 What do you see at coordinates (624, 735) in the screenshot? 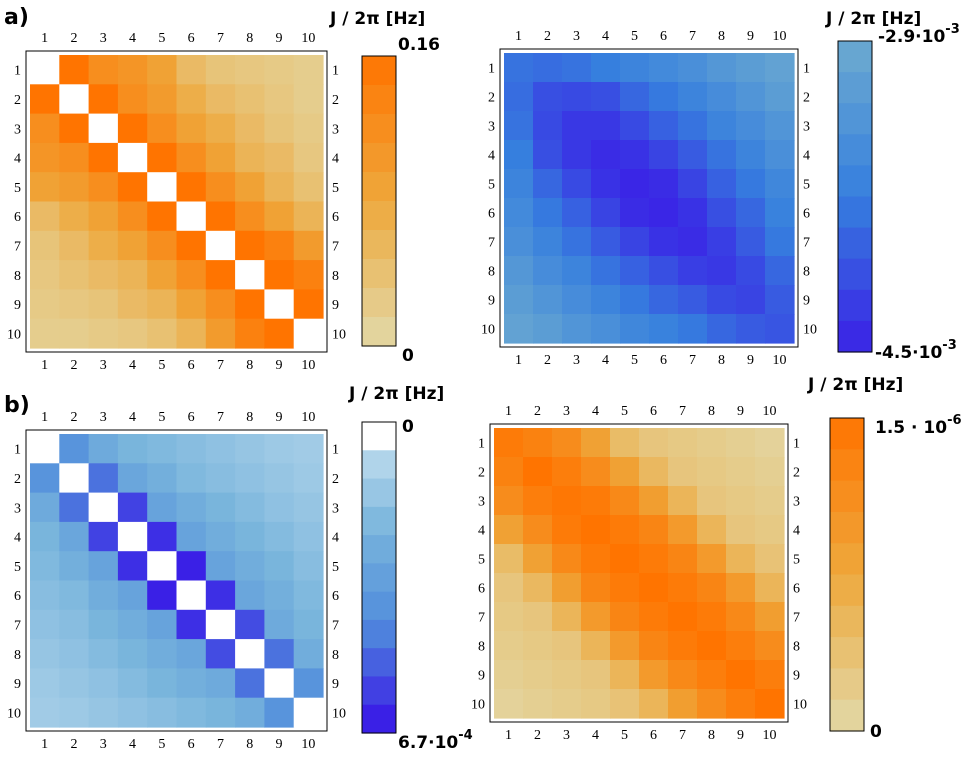
I see `b-right-bottom-tick-label: 5` at bounding box center [624, 735].